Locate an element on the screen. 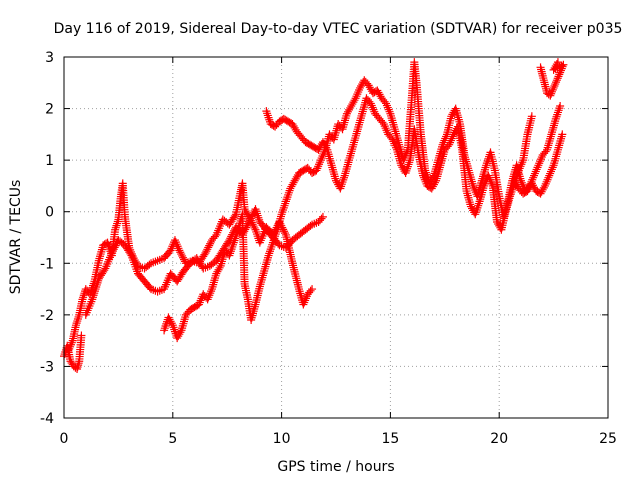 The height and width of the screenshot is (480, 640). series-trace-e is located at coordinates (399, 164).